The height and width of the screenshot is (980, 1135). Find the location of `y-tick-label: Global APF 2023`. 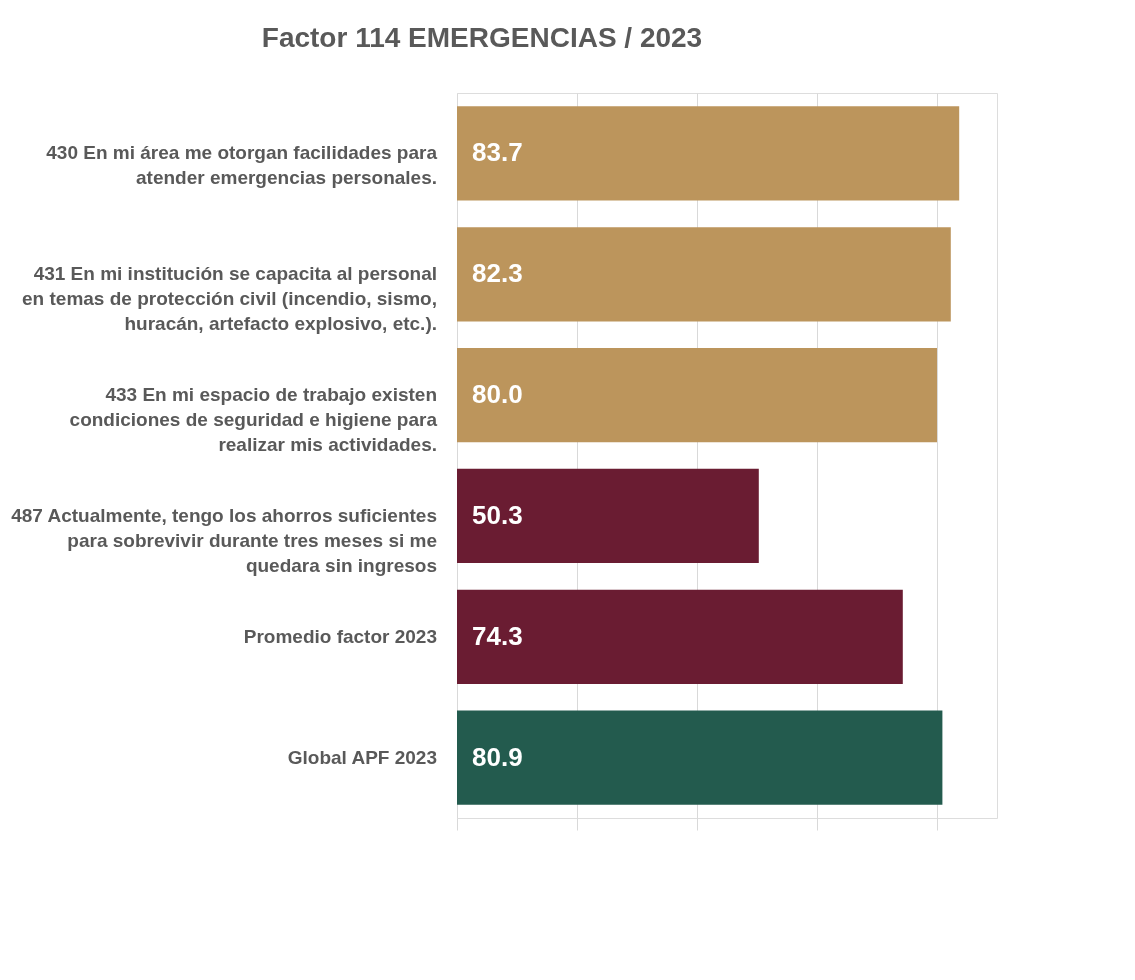

y-tick-label: Global APF 2023 is located at coordinates (362, 757).